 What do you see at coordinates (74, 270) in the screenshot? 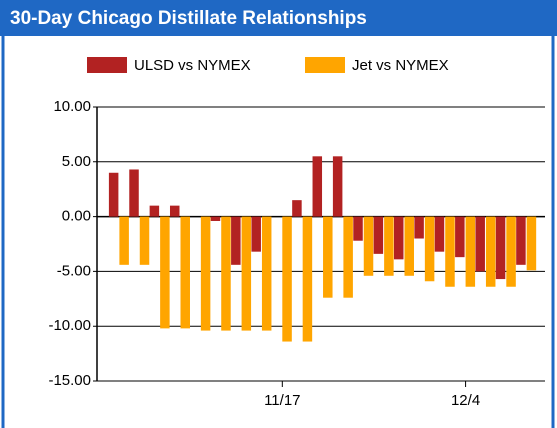
I see `y-tick-label: -5.00` at bounding box center [74, 270].